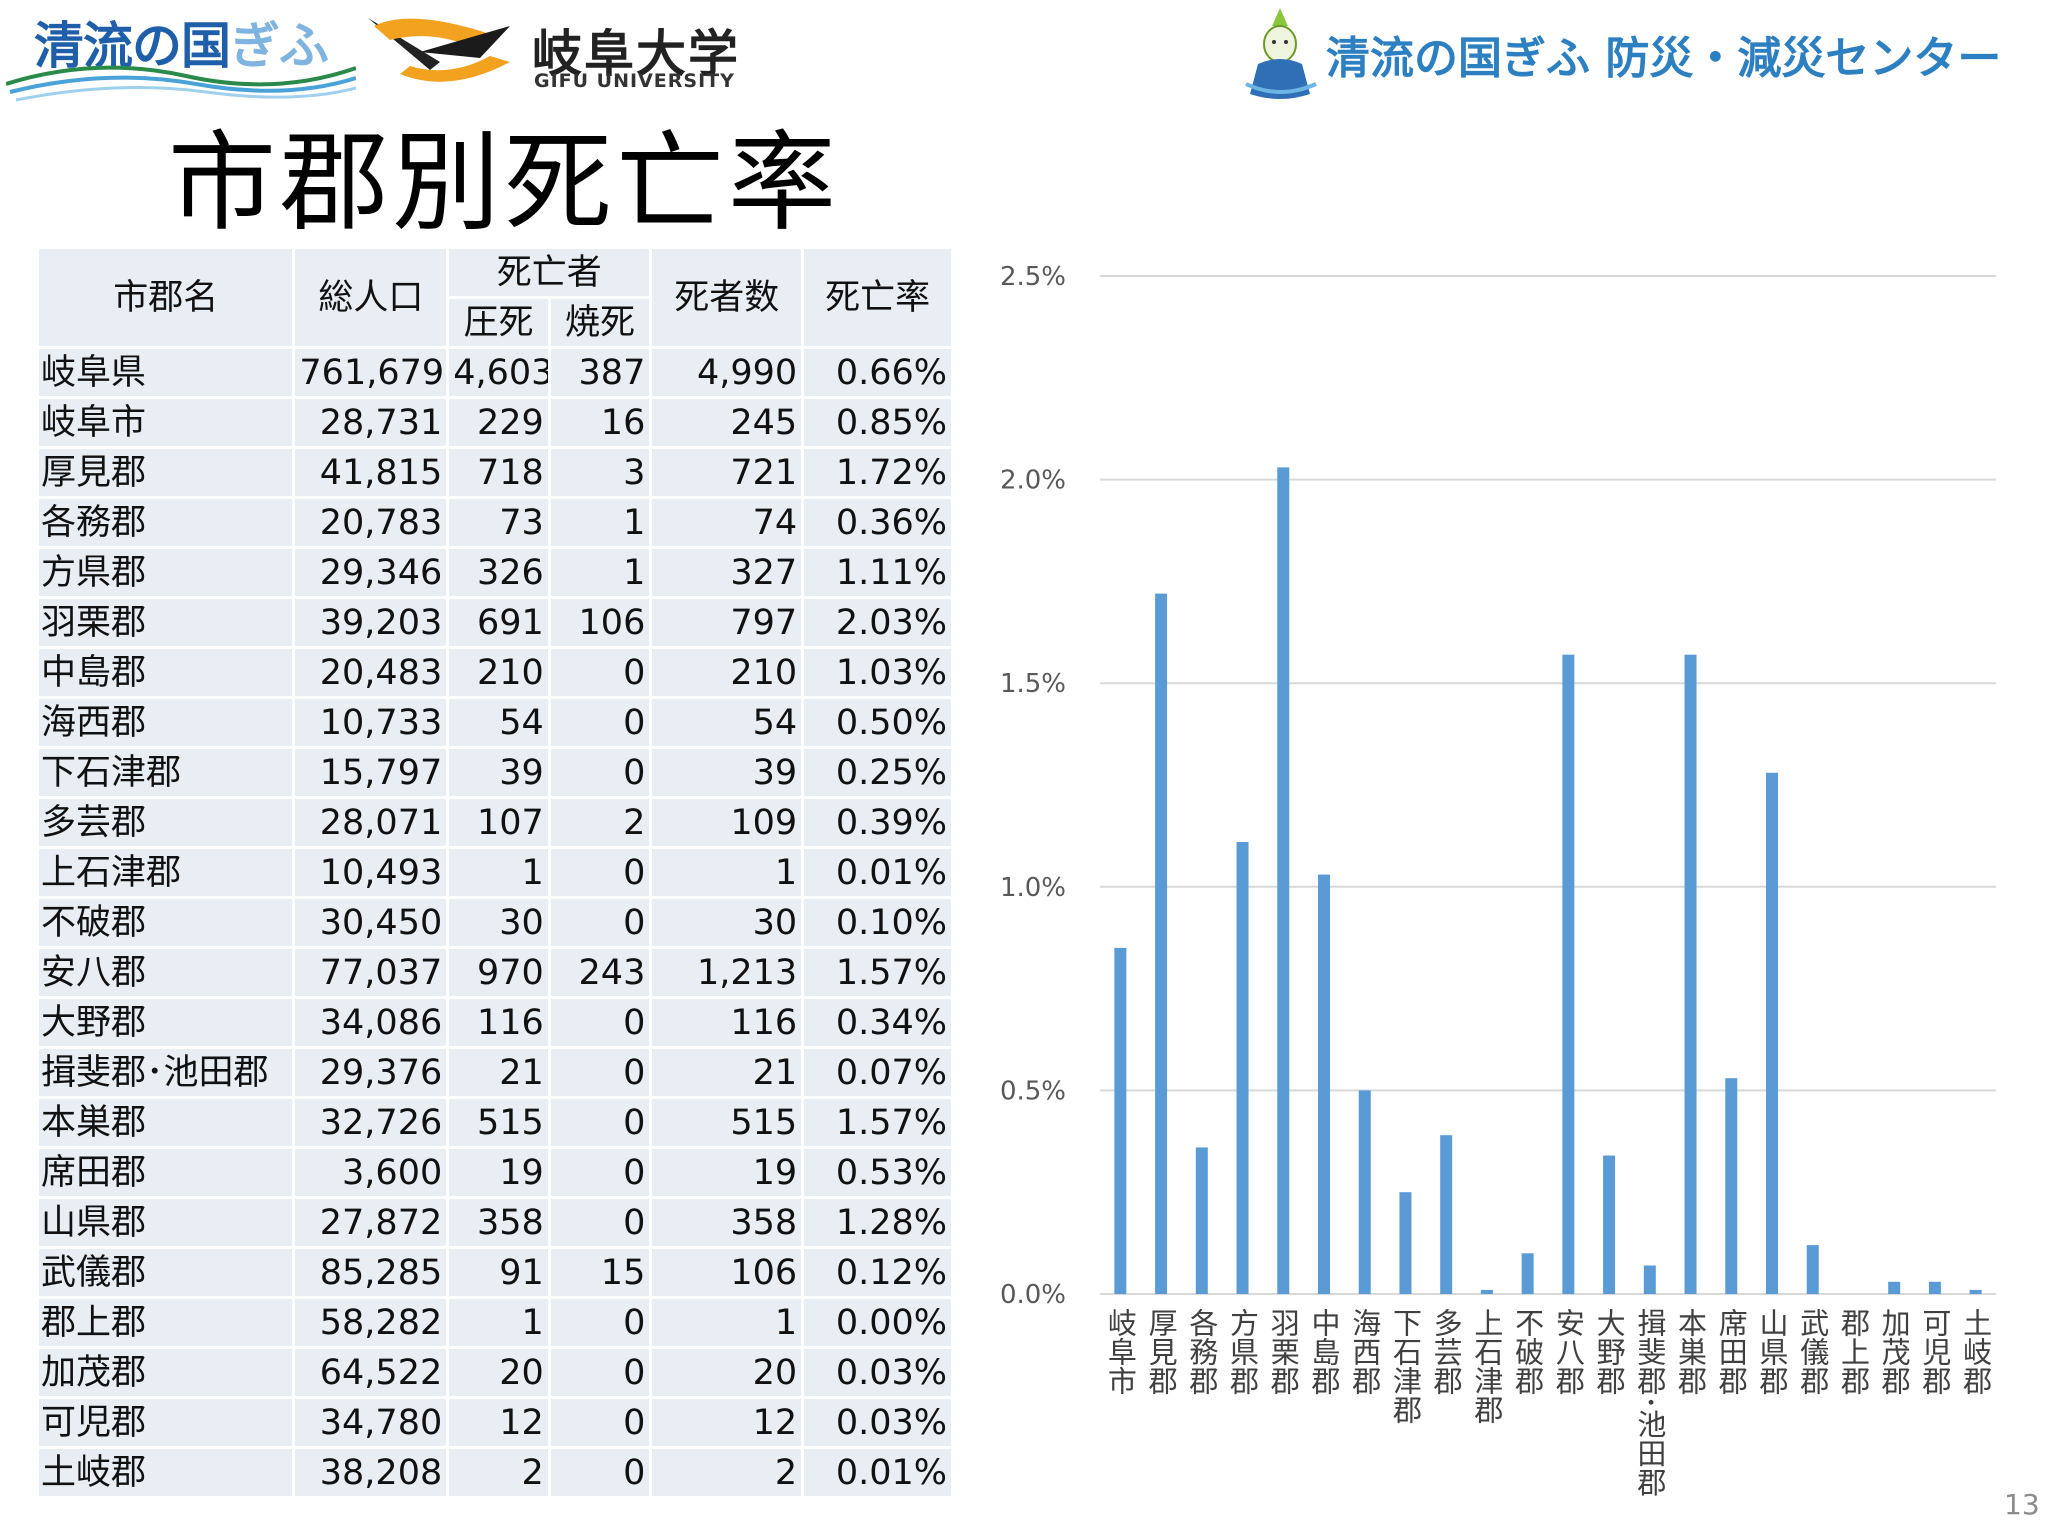 This screenshot has height=1536, width=2048. I want to click on cell-rate: 0.50%, so click(877, 722).